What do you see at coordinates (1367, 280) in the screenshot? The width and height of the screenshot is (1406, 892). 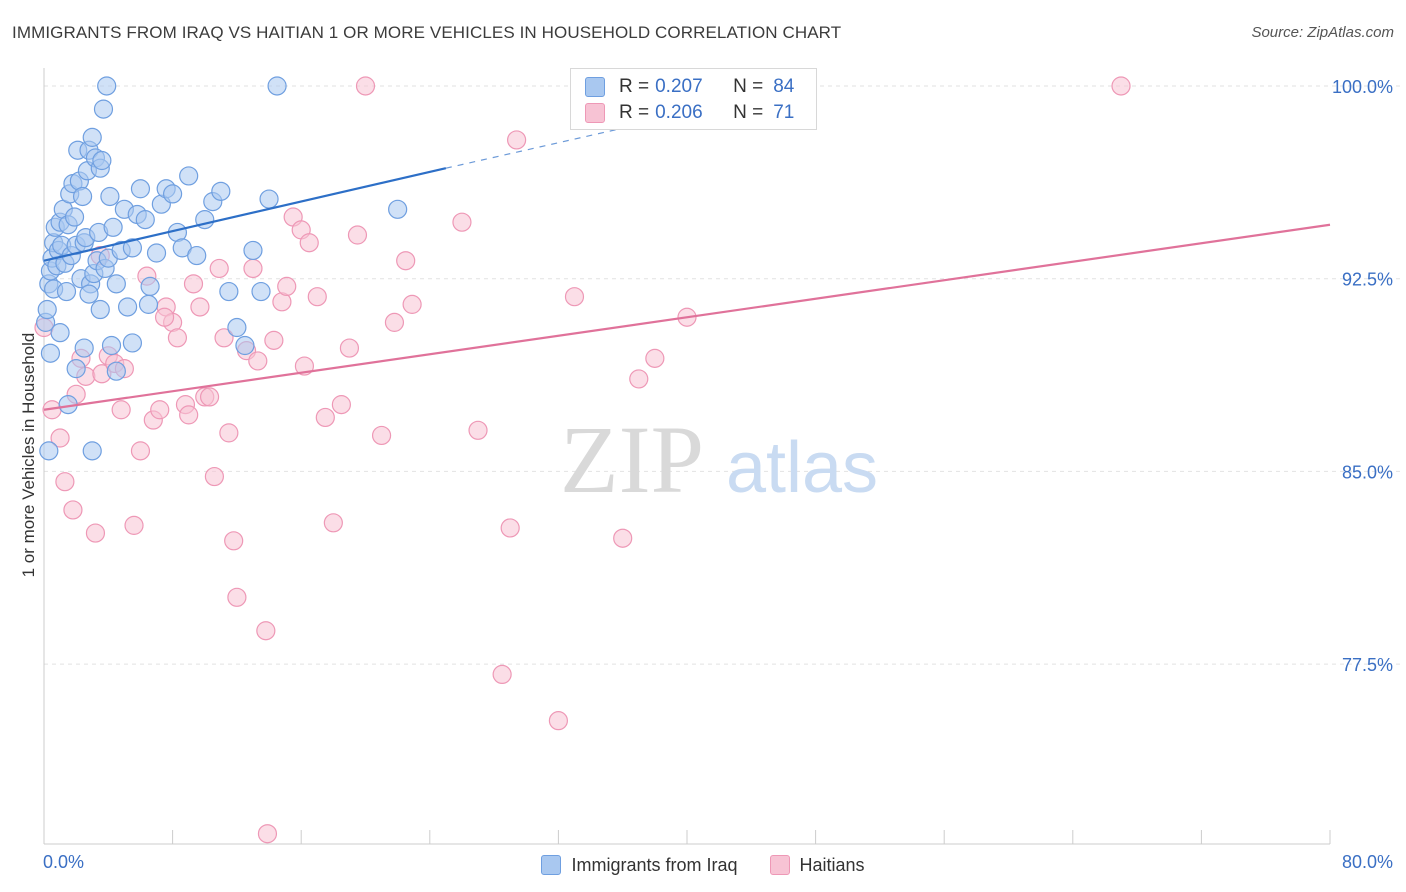 I see `y-tick-label: 92.5%` at bounding box center [1367, 280].